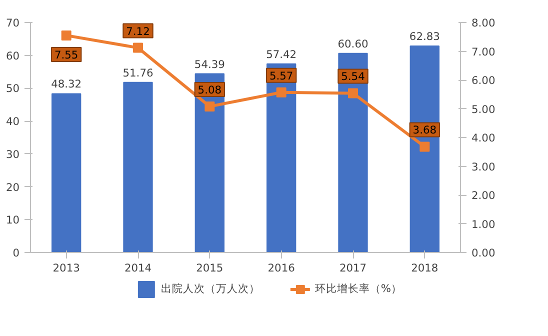 This screenshot has width=548, height=336. What do you see at coordinates (66, 55) in the screenshot?
I see `data-label: 7.55` at bounding box center [66, 55].